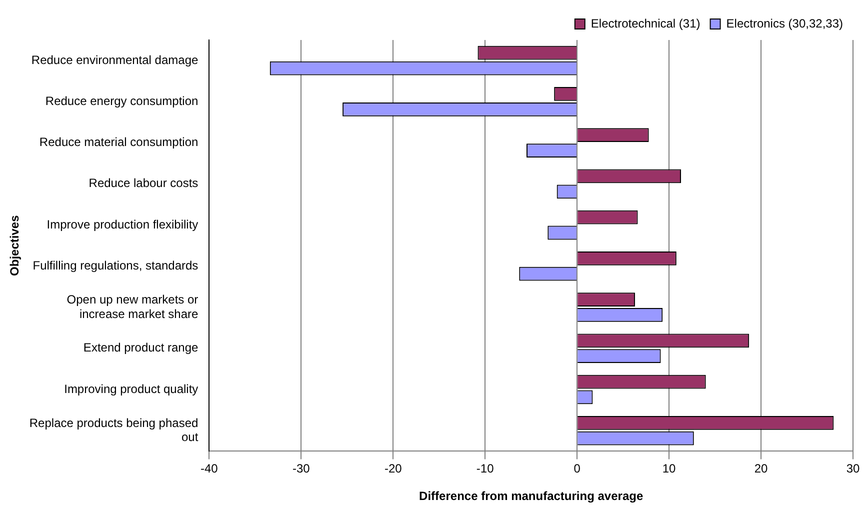 This screenshot has height=512, width=865. Describe the element at coordinates (393, 469) in the screenshot. I see `x-tick-label: -20` at that location.